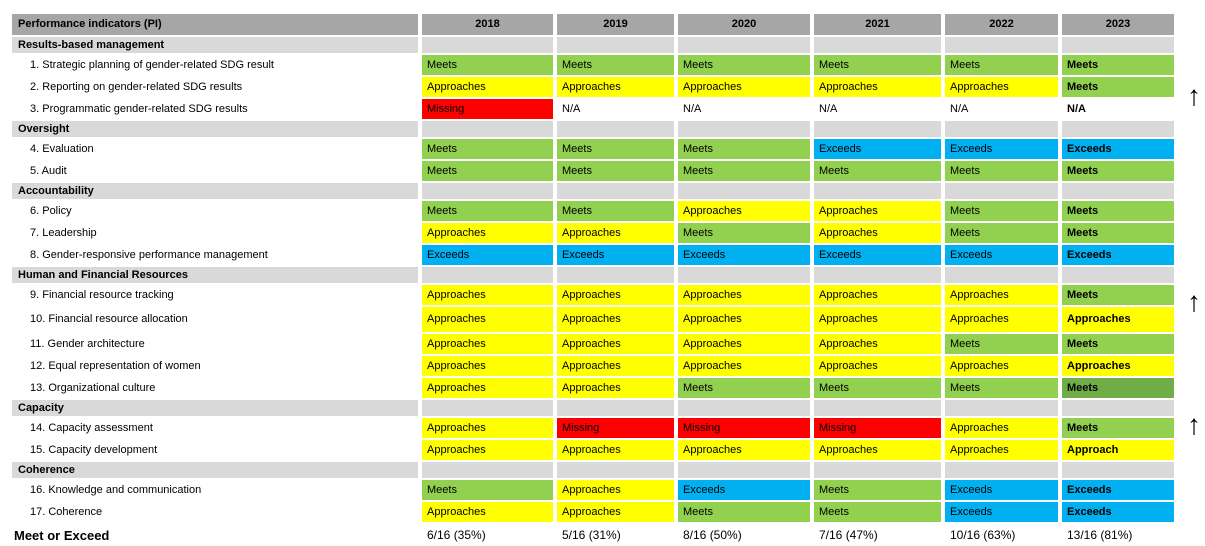 The image size is (1205, 546). Describe the element at coordinates (744, 535) in the screenshot. I see `footer-value: 8/16 (50%)` at that location.